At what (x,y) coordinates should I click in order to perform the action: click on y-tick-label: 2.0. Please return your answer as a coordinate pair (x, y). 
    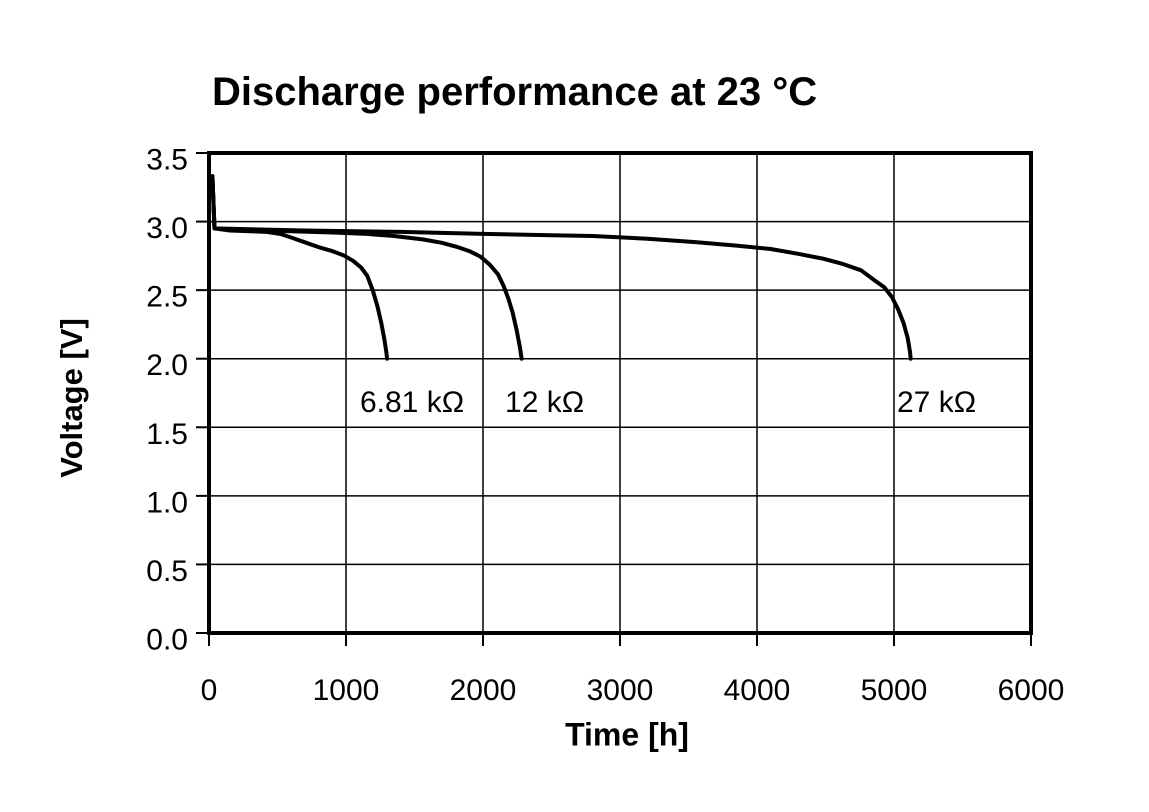
    Looking at the image, I should click on (167, 365).